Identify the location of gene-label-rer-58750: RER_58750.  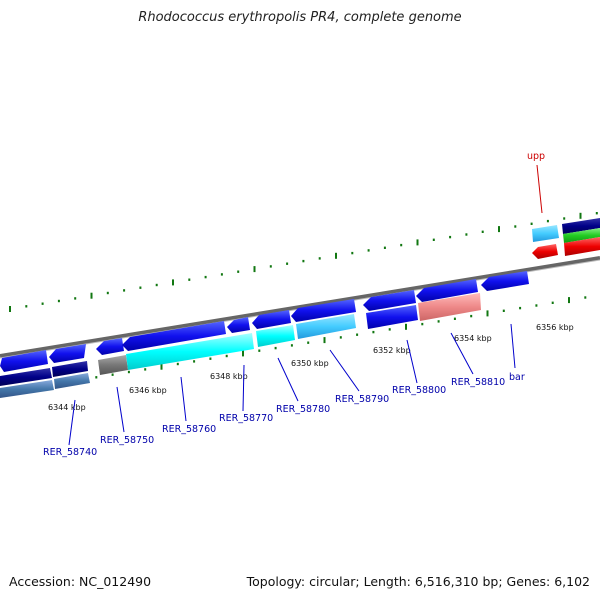
(127, 440).